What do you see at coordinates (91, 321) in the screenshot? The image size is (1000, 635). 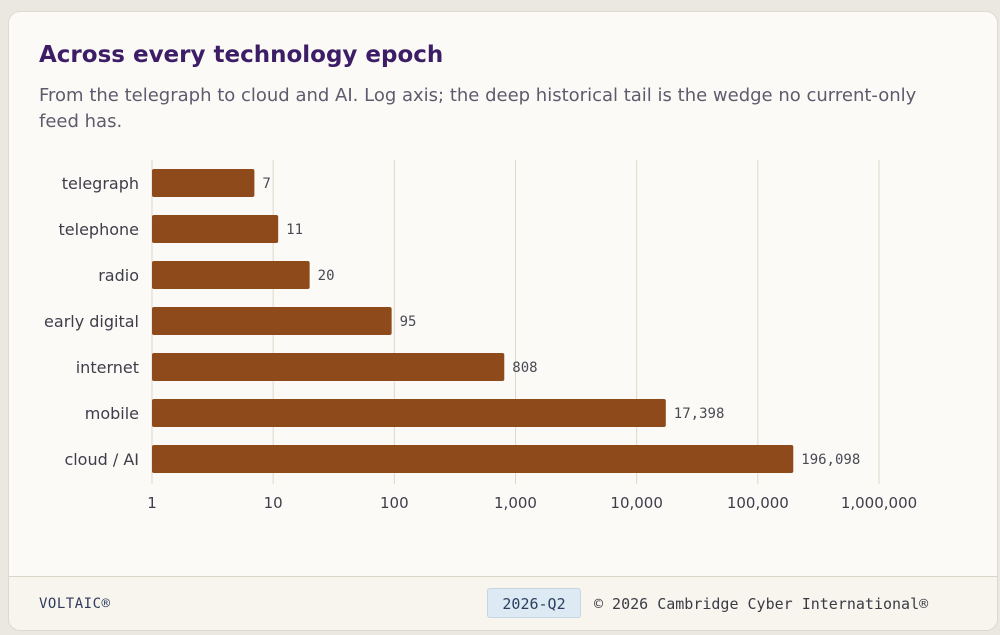 I see `category-label: early digital` at bounding box center [91, 321].